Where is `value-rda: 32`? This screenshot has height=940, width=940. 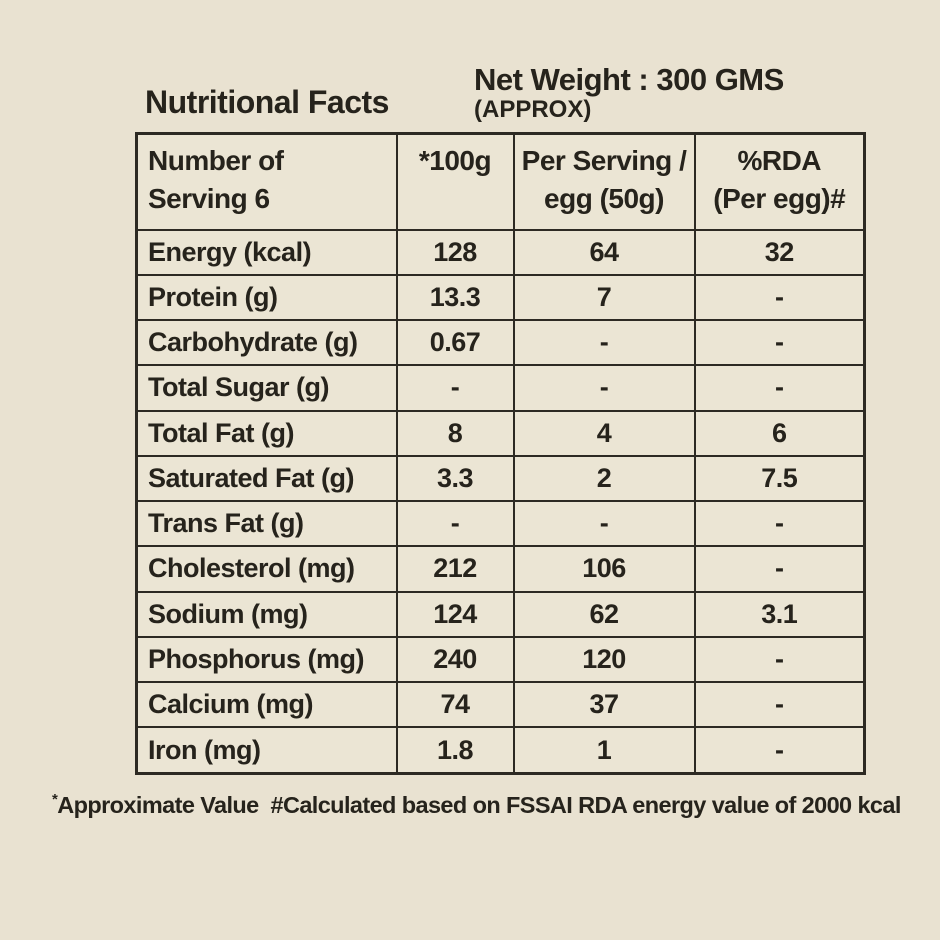
value-rda: 32 is located at coordinates (779, 252).